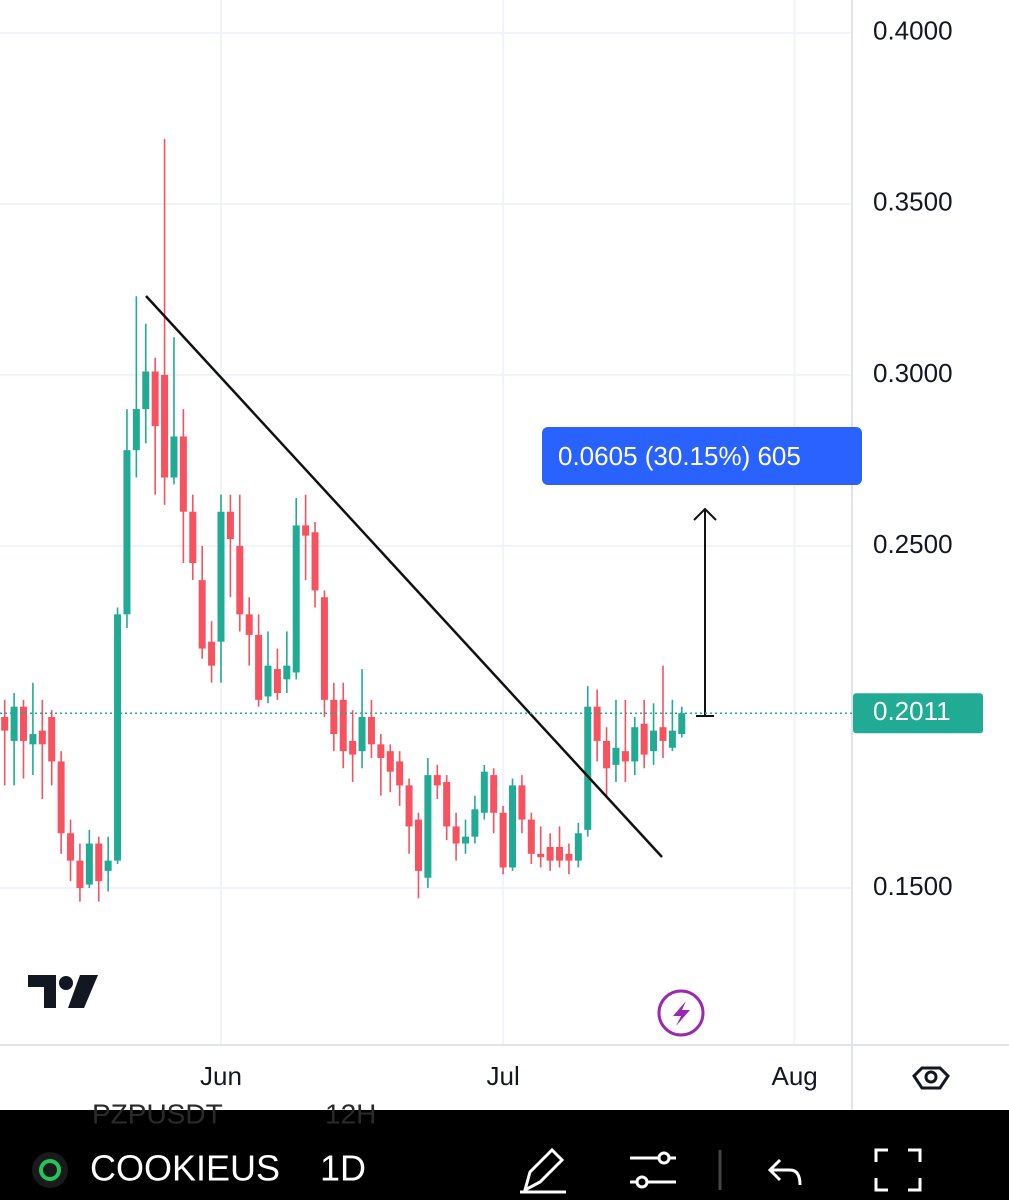 Image resolution: width=1009 pixels, height=1200 pixels. I want to click on settings-icon, so click(931, 1078).